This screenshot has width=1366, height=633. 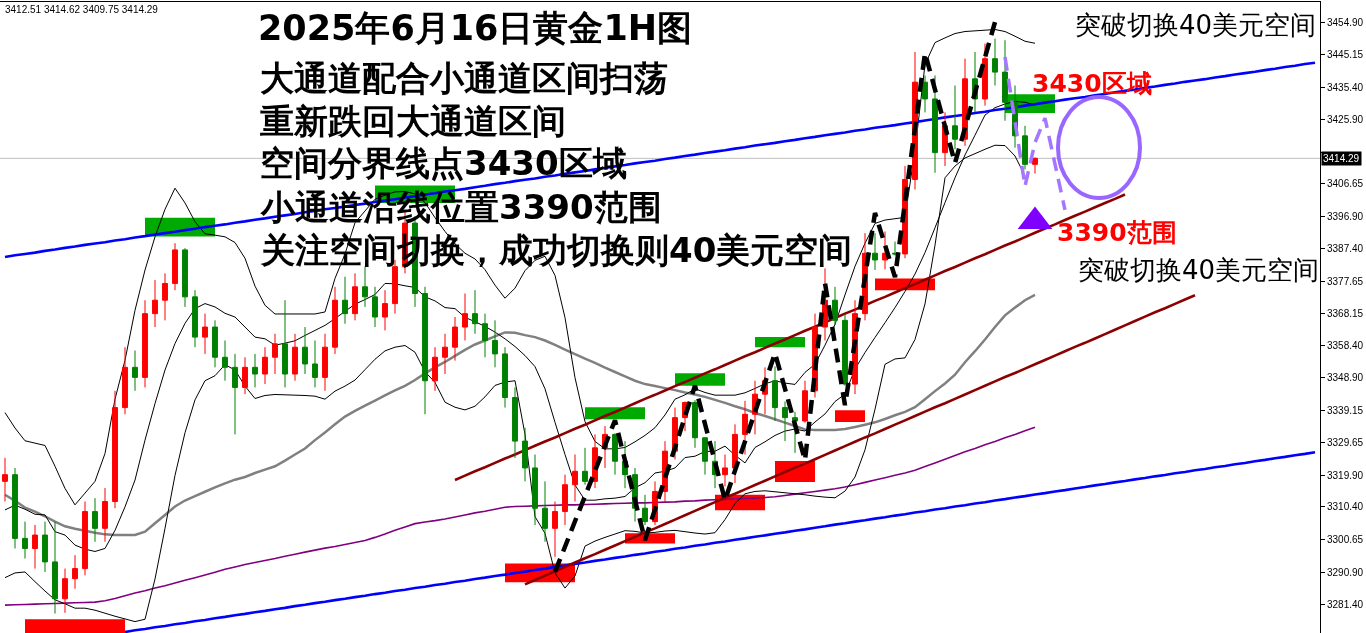 What do you see at coordinates (1345, 184) in the screenshot?
I see `y-tick-label: 3406.65` at bounding box center [1345, 184].